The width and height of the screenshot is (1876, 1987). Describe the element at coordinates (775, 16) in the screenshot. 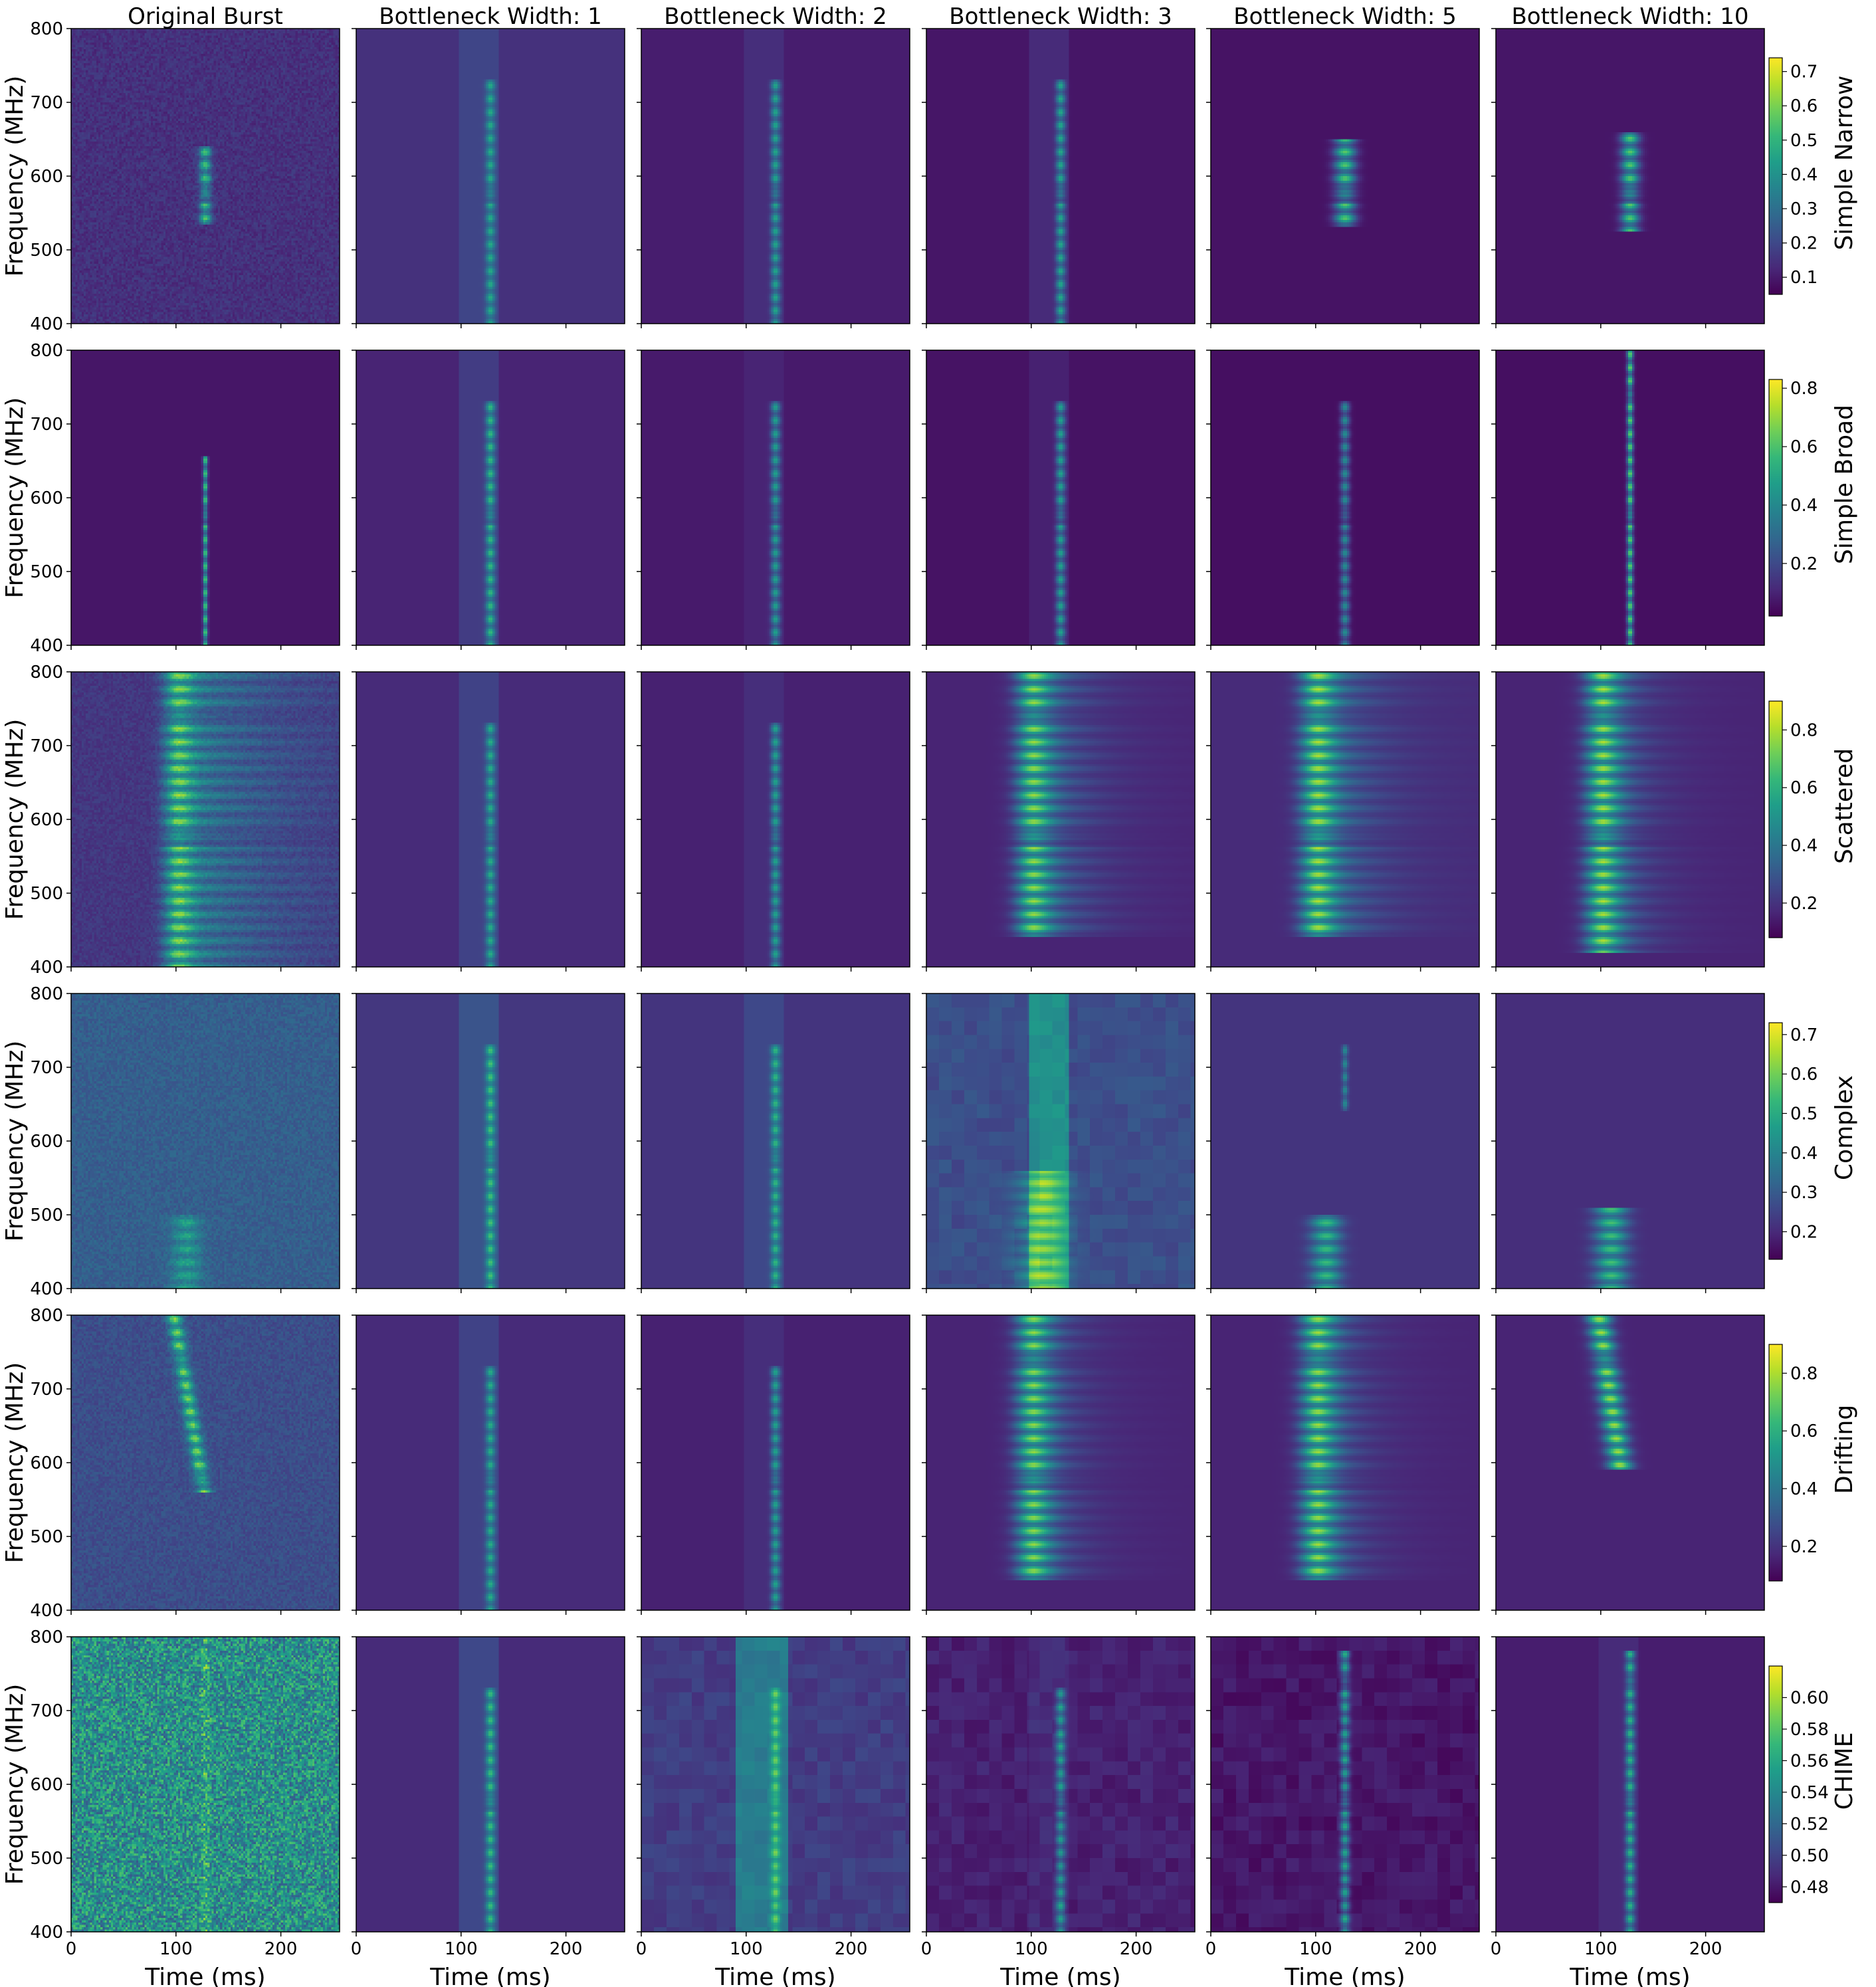

I see `column-title: Bottleneck Width: 2` at that location.